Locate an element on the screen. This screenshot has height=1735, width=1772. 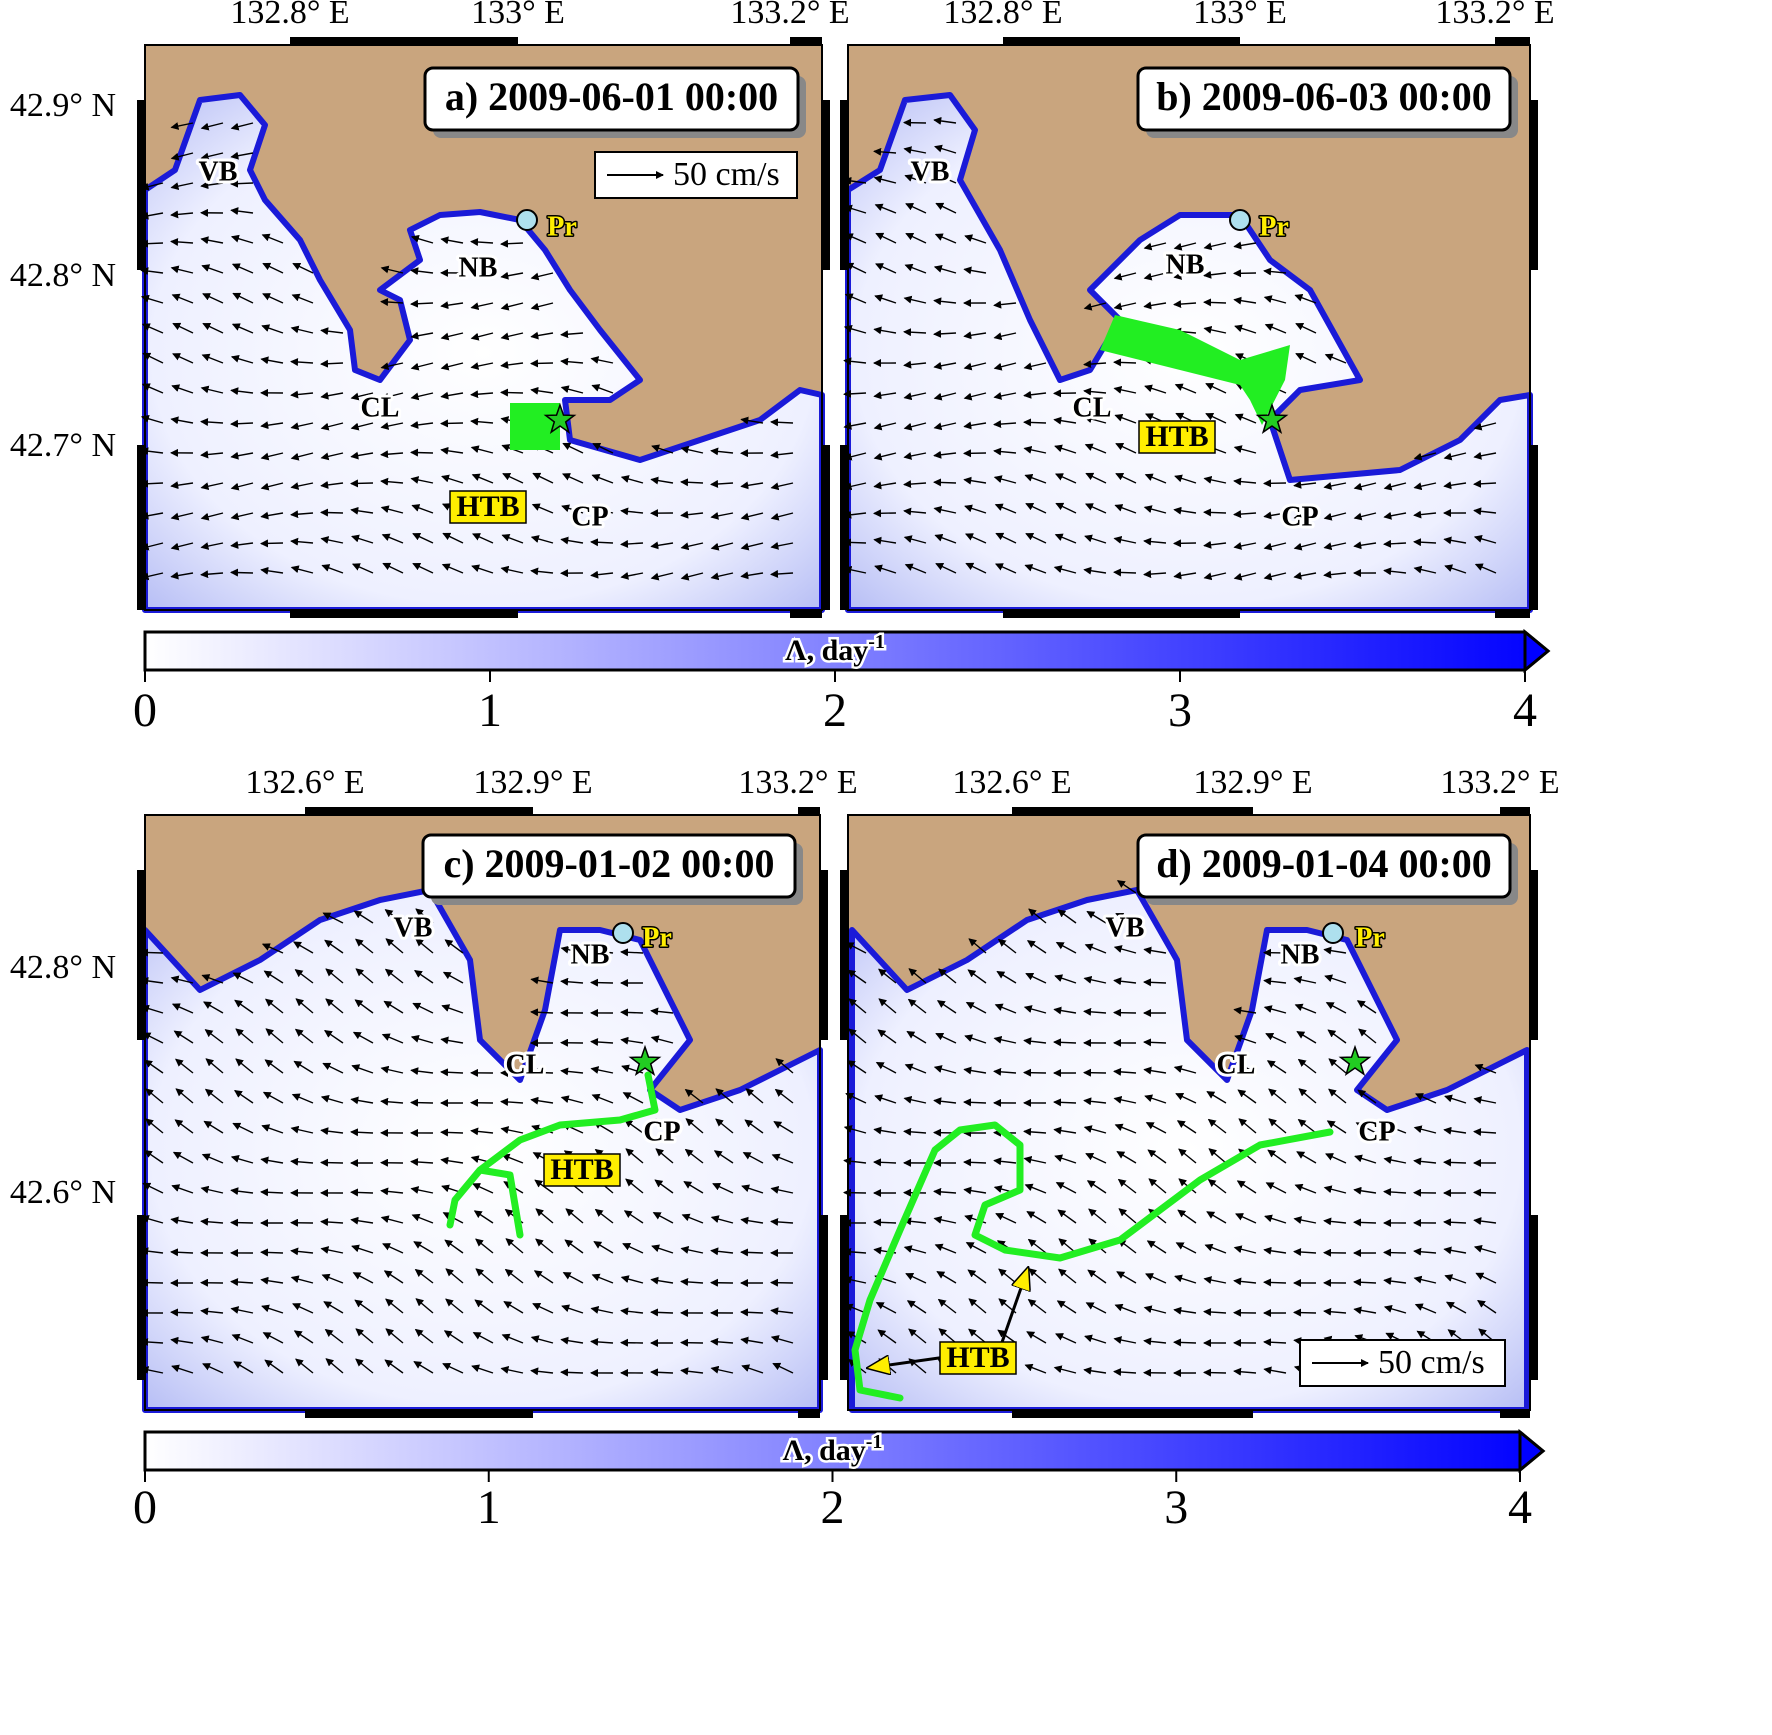
colorbar-tick-label: 3 is located at coordinates (1180, 710).